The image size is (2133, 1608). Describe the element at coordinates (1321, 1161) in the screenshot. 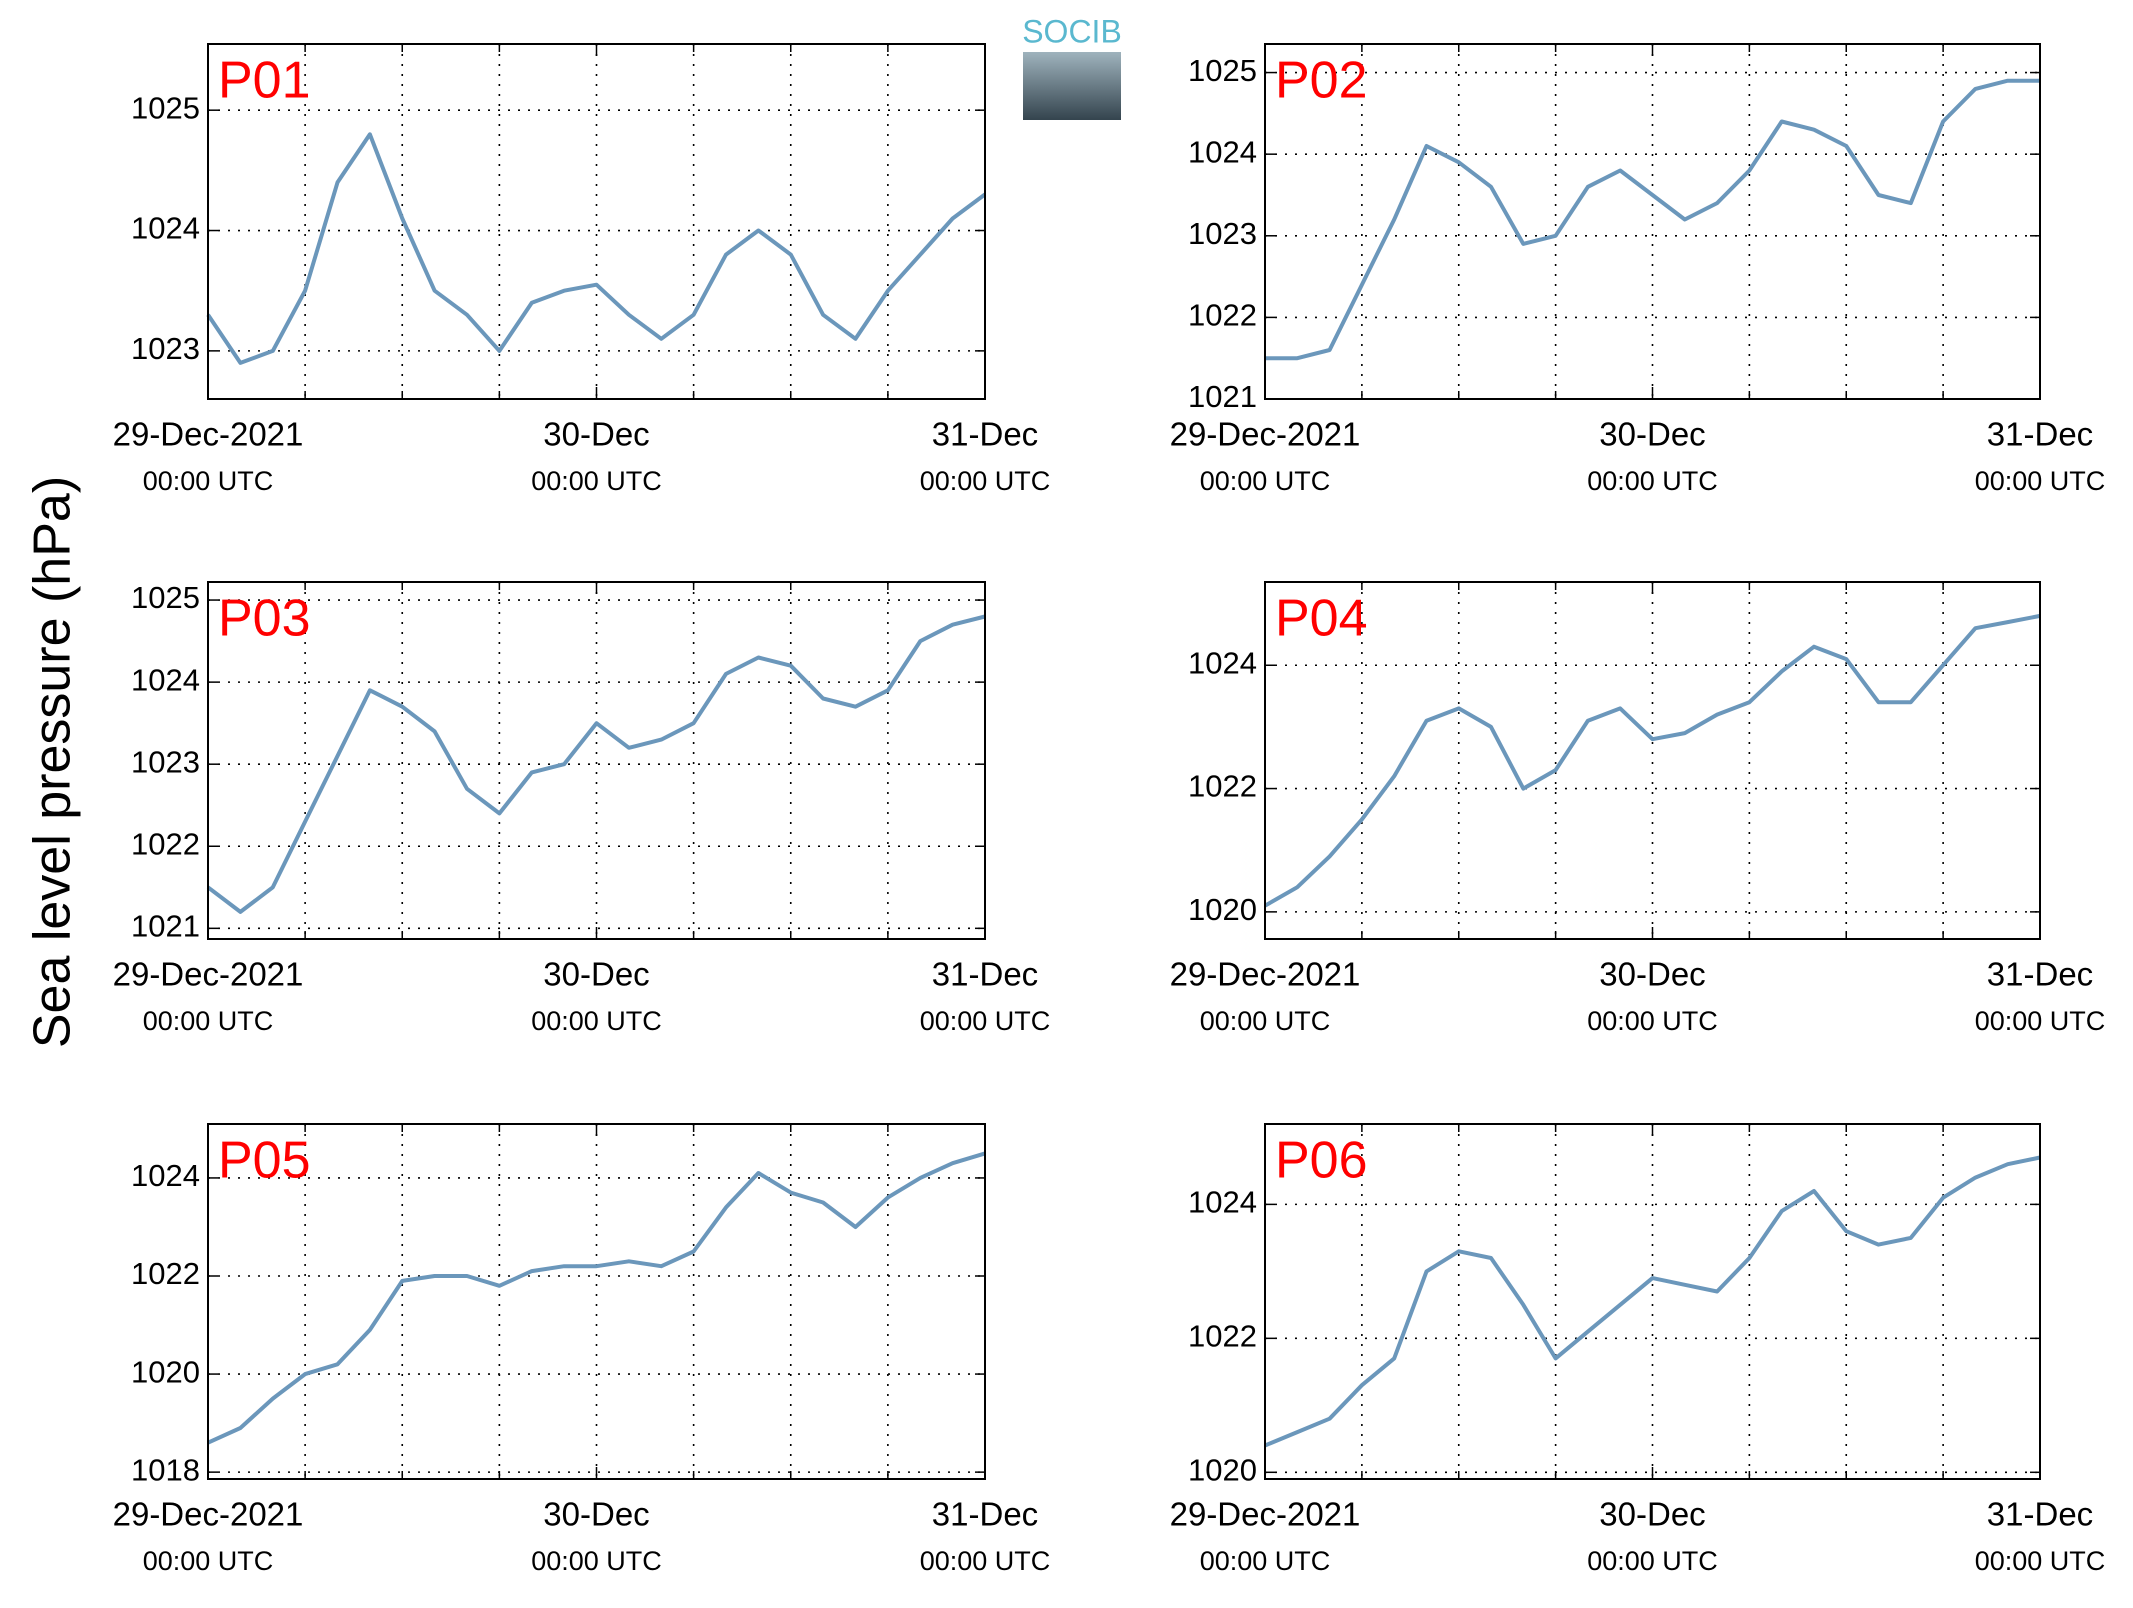

I see `panel-title: P06` at that location.